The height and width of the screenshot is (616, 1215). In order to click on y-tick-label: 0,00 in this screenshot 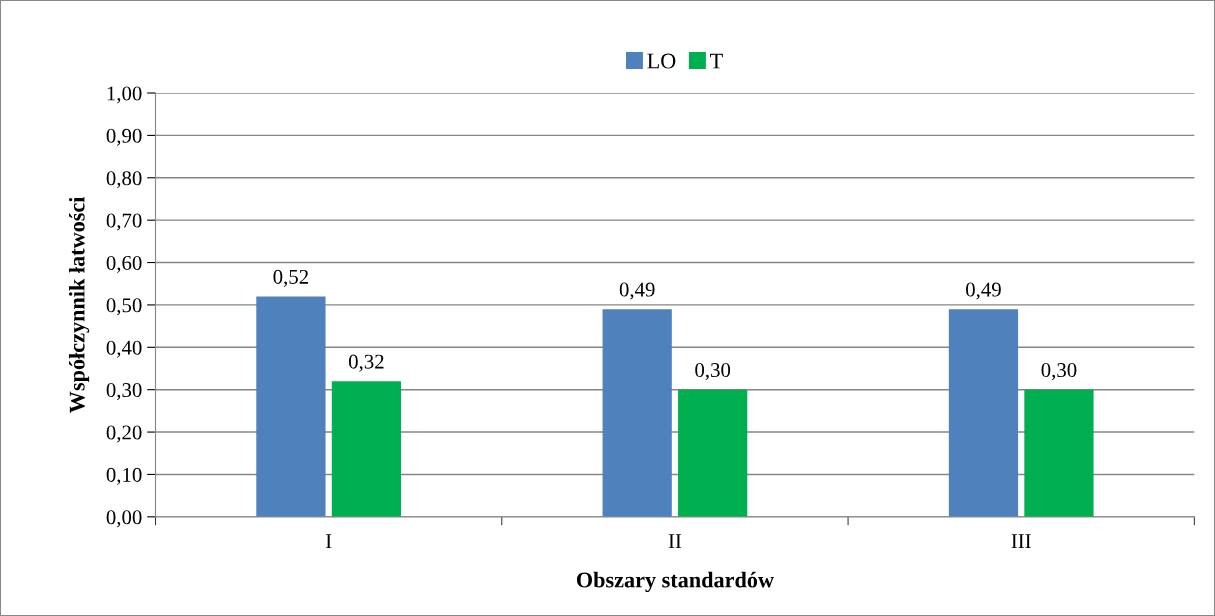, I will do `click(124, 519)`.